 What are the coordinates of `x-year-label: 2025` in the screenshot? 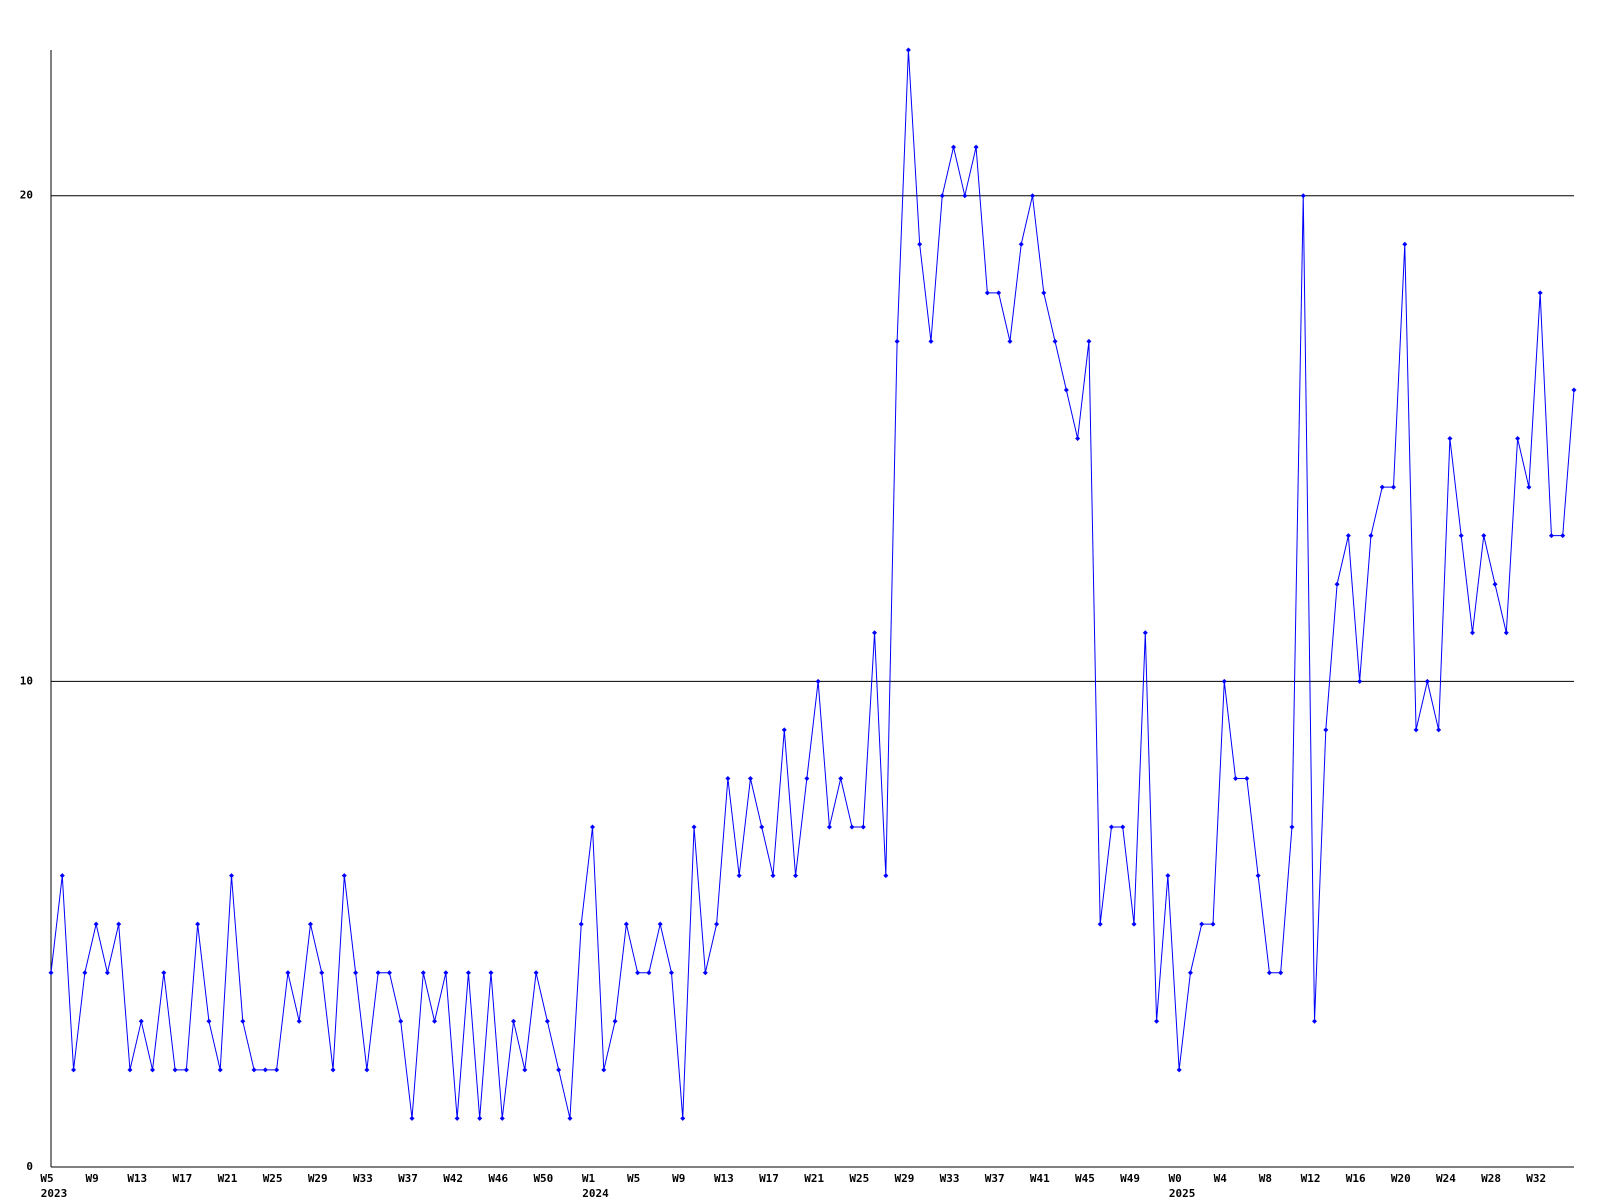 It's located at (1182, 1193).